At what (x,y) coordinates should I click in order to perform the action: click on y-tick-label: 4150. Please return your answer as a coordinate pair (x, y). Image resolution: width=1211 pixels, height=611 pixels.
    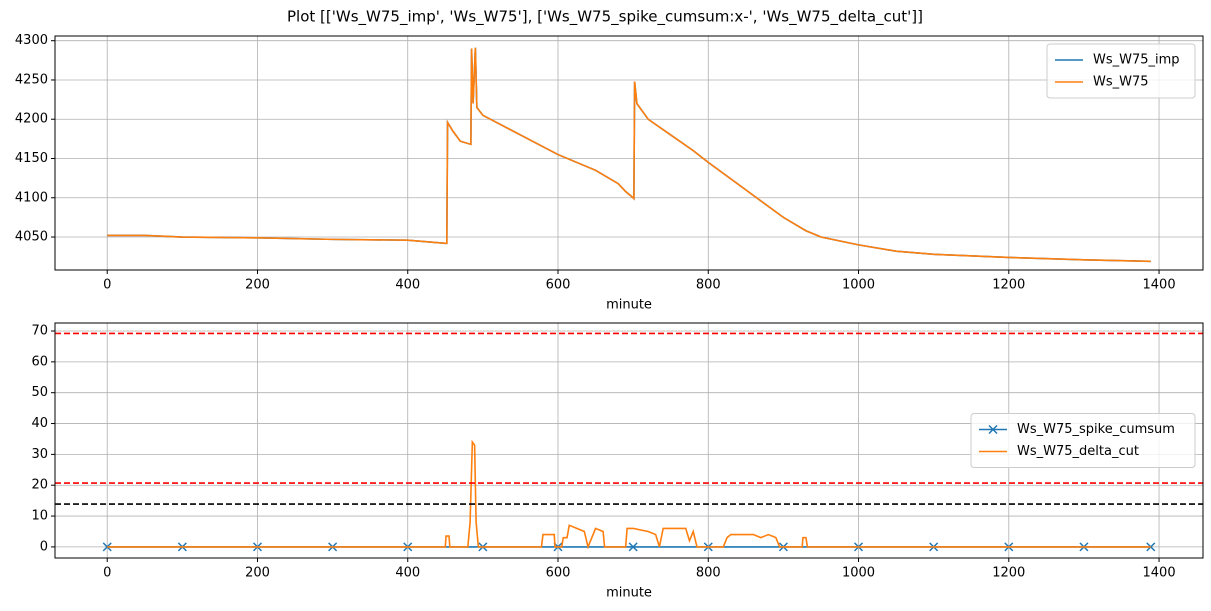
    Looking at the image, I should click on (31, 158).